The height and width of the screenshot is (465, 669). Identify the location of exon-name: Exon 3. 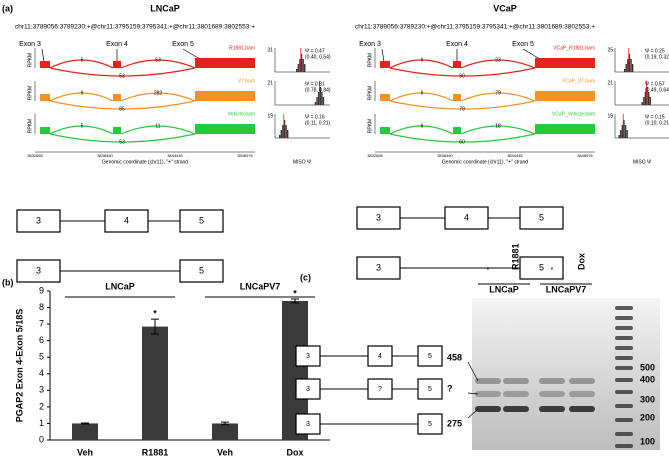
(30, 44).